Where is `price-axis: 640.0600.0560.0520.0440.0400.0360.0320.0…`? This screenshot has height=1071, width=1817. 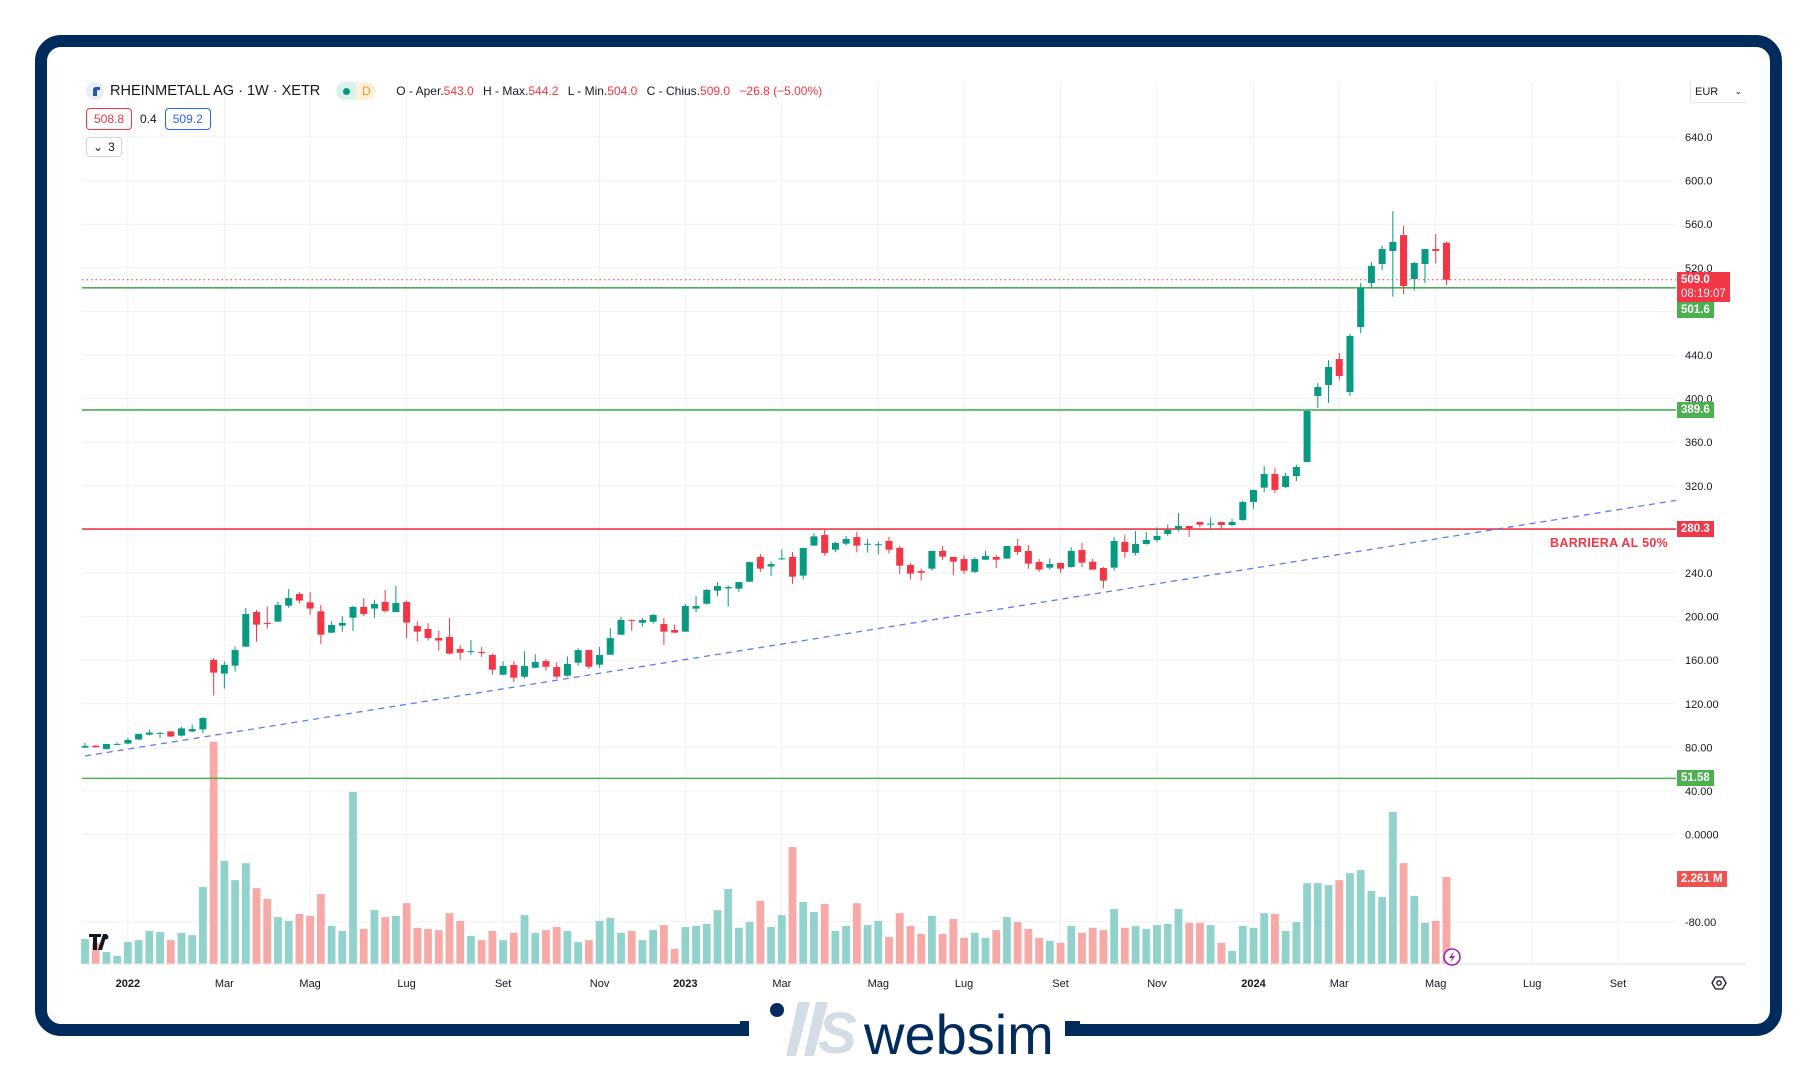
price-axis: 640.0600.0560.0520.0440.0400.0360.0320.0… is located at coordinates (1702, 530).